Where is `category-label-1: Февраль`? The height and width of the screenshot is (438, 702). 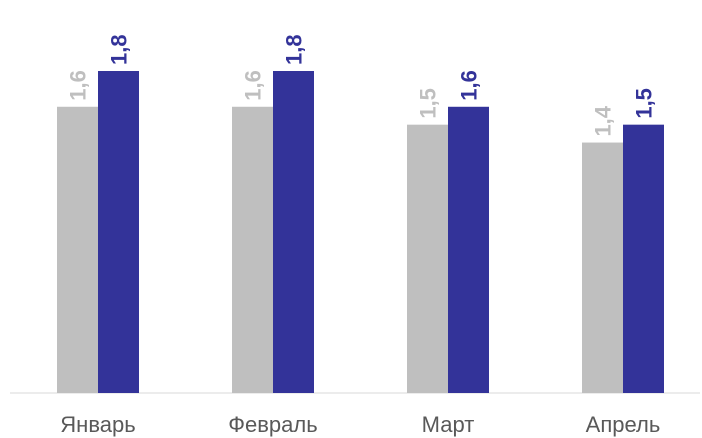
category-label-1: Февраль is located at coordinates (272, 424).